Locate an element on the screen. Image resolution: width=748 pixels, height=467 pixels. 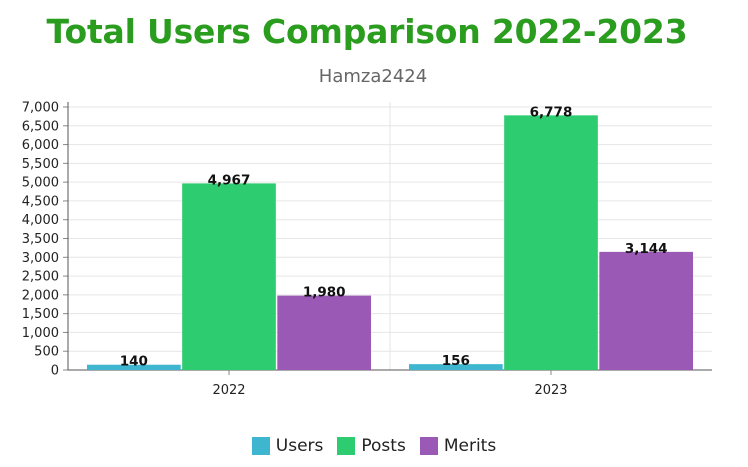
x-tick-label: 2023 is located at coordinates (550, 390).